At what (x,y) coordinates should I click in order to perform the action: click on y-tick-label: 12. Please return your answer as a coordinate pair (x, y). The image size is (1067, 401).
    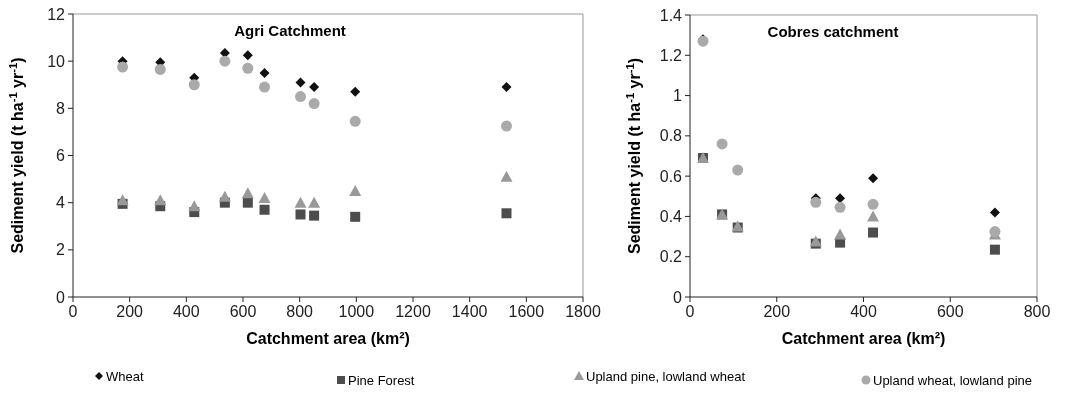
    Looking at the image, I should click on (56, 14).